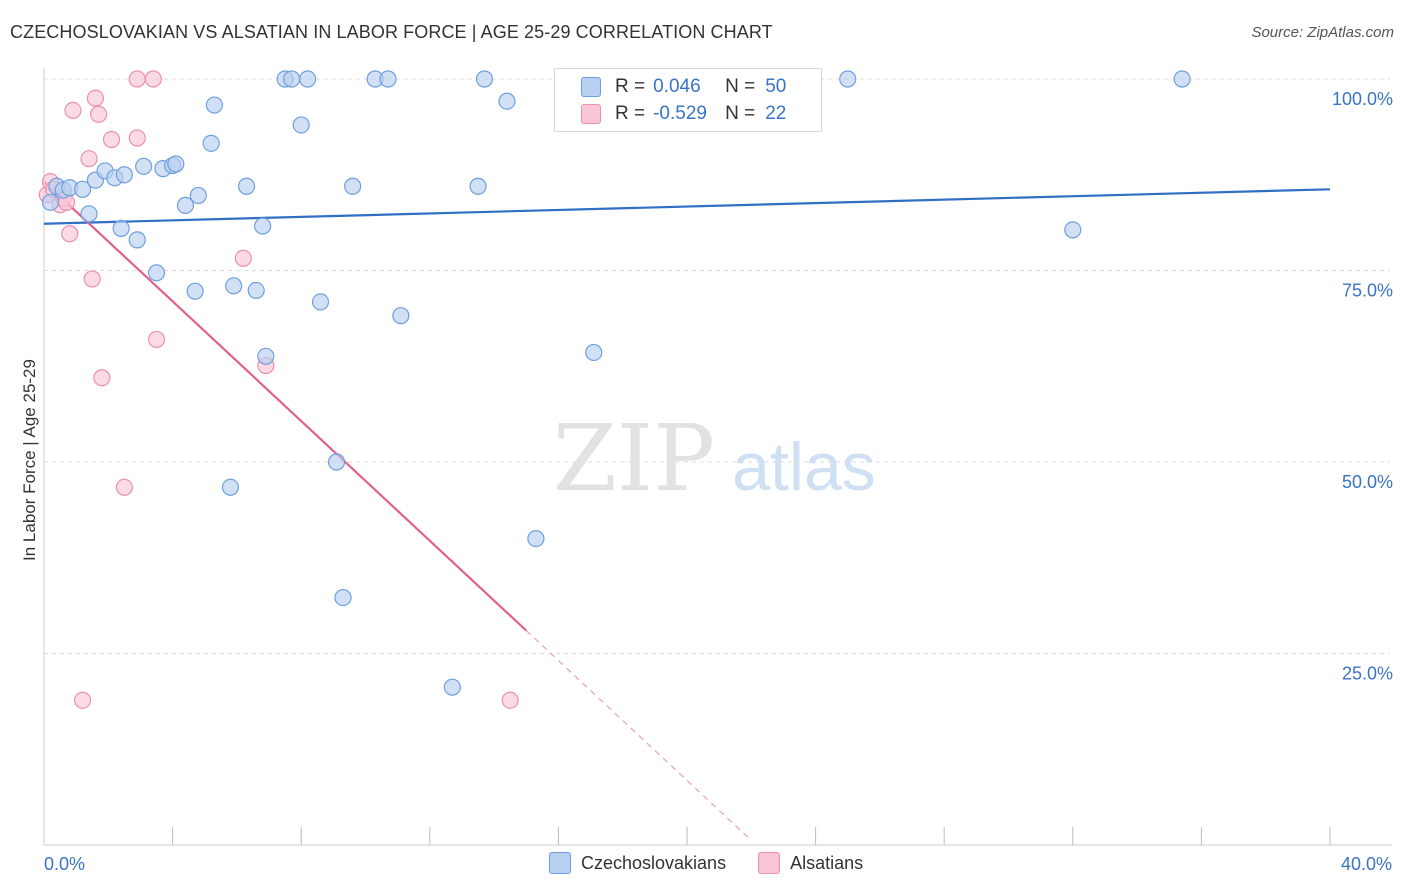 The height and width of the screenshot is (892, 1406). Describe the element at coordinates (634, 458) in the screenshot. I see `watermark-zip: ZIP` at that location.